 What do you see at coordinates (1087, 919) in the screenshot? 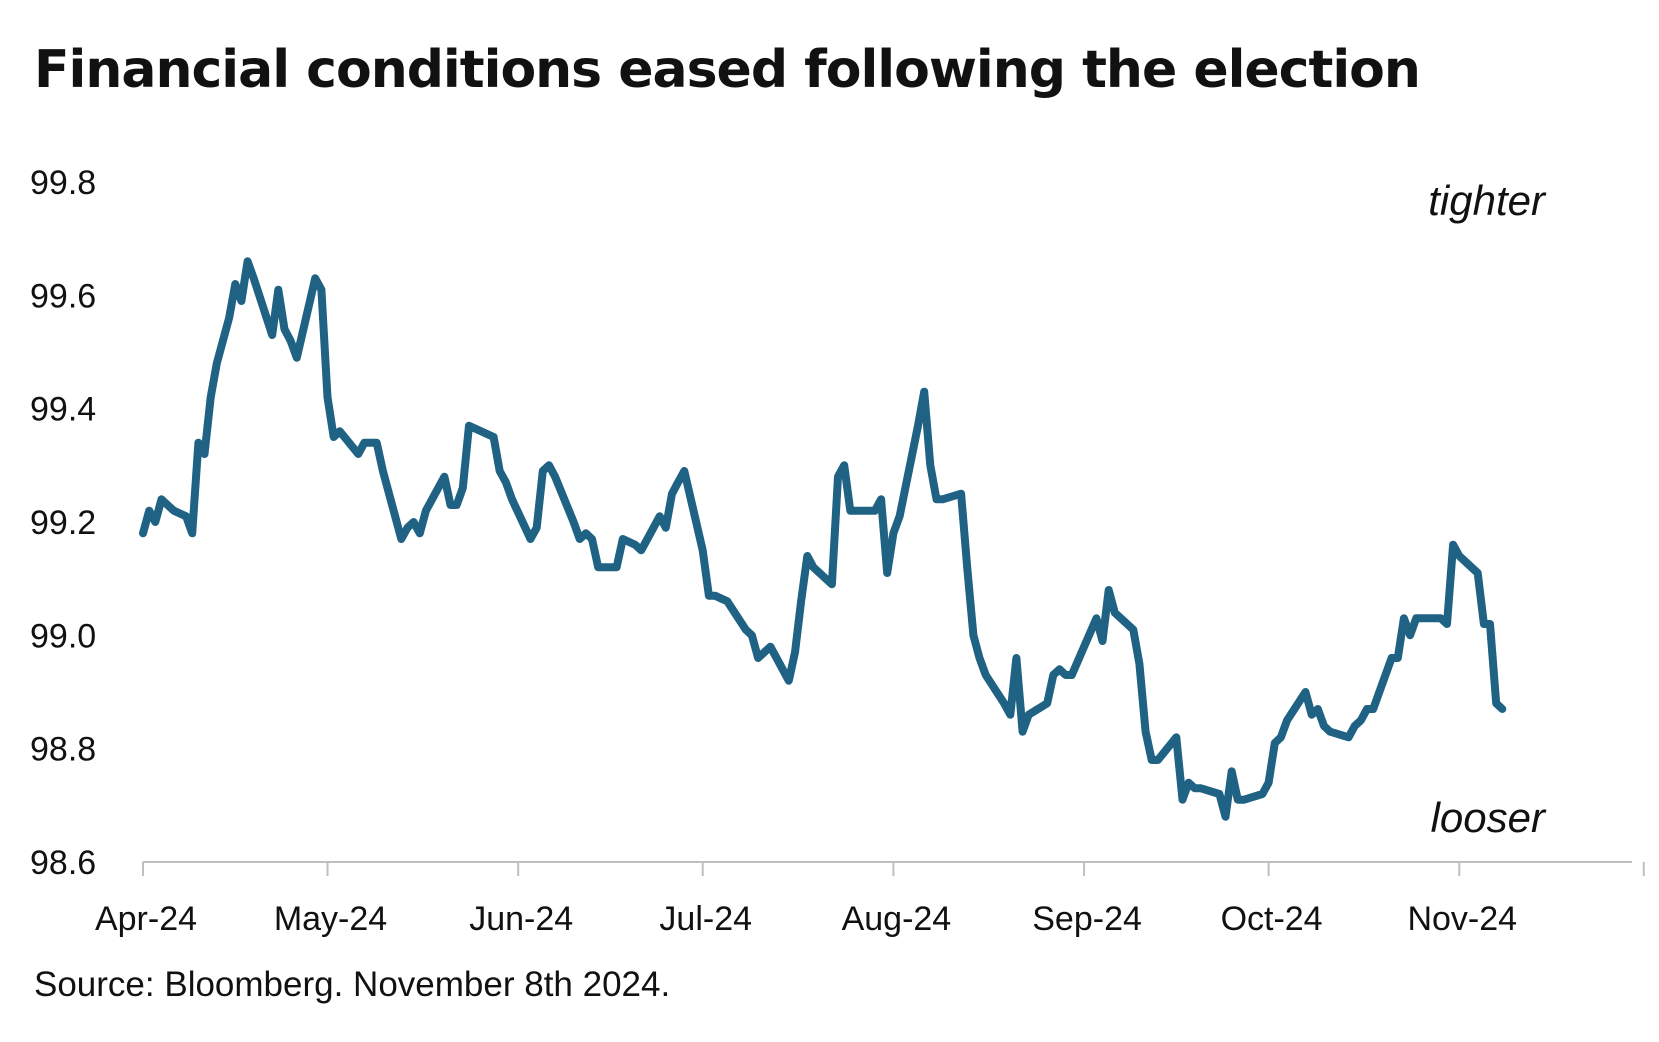
I see `x-tick-label: Sep-24` at bounding box center [1087, 919].